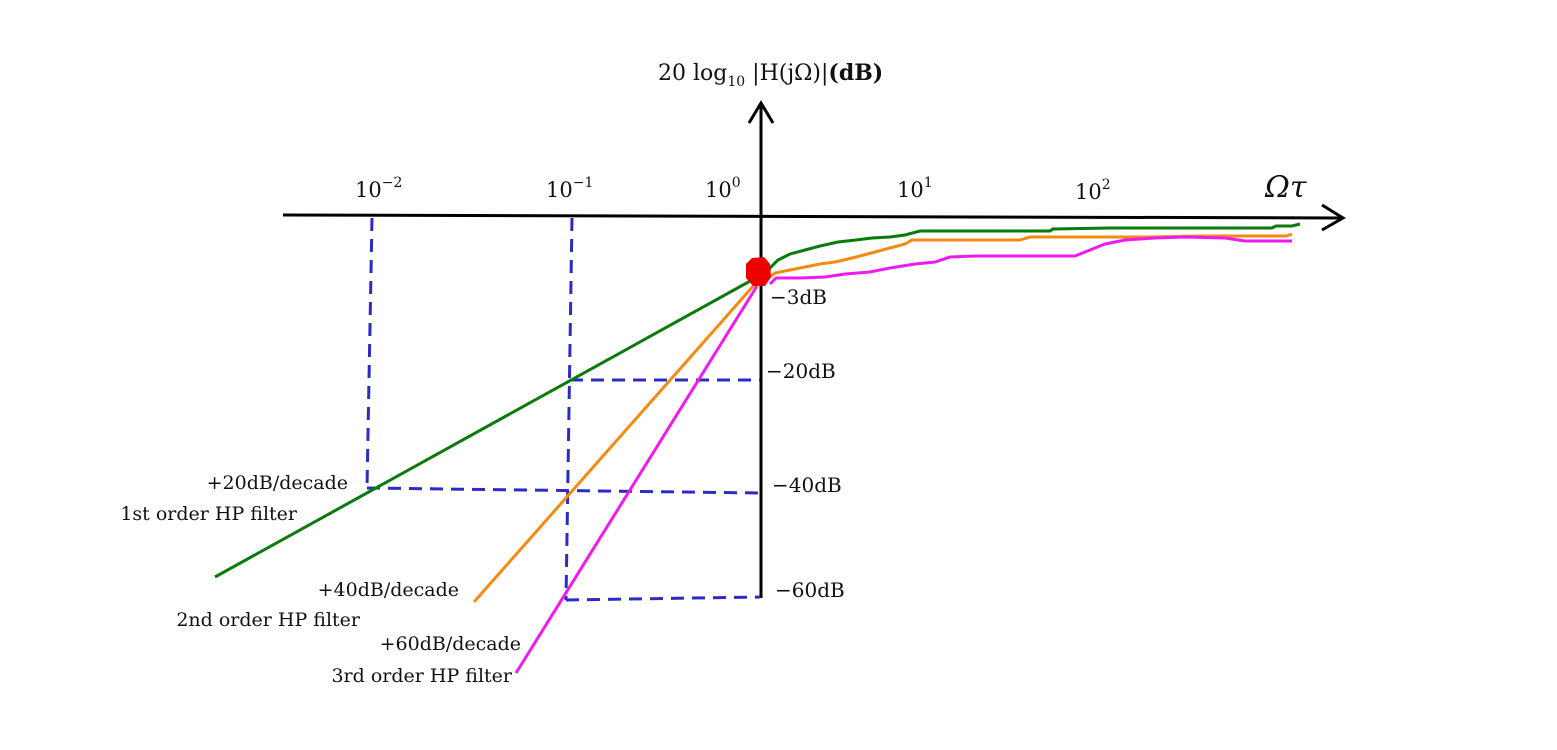 The image size is (1557, 750). I want to click on x-tick-1e1: 10¹, so click(915, 188).